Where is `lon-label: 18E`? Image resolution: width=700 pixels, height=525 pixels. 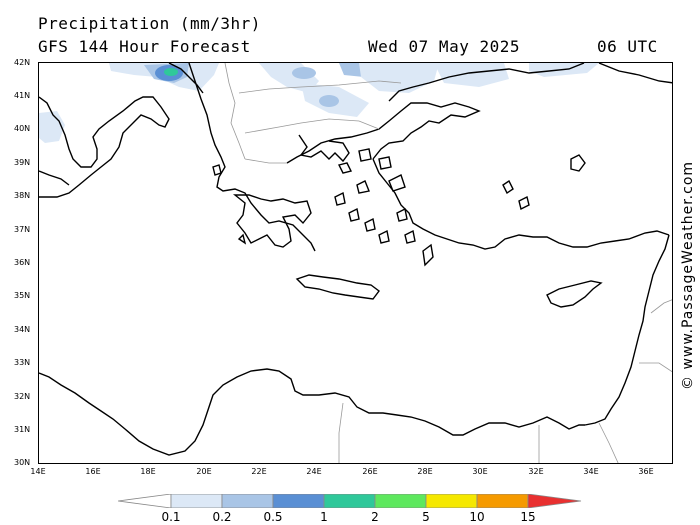
lon-label: 18E is located at coordinates (148, 471).